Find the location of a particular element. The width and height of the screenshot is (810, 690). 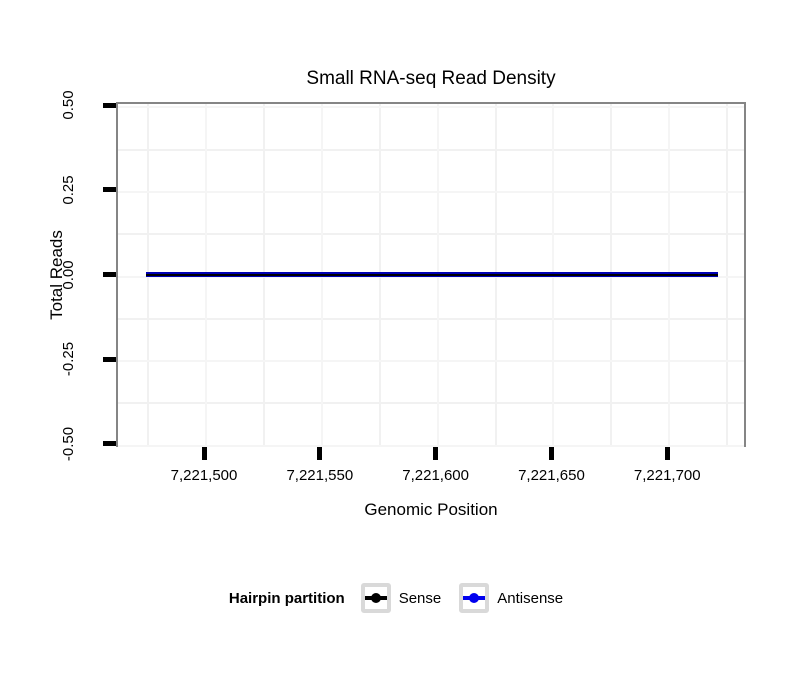

antisense-point-icon is located at coordinates (474, 598).